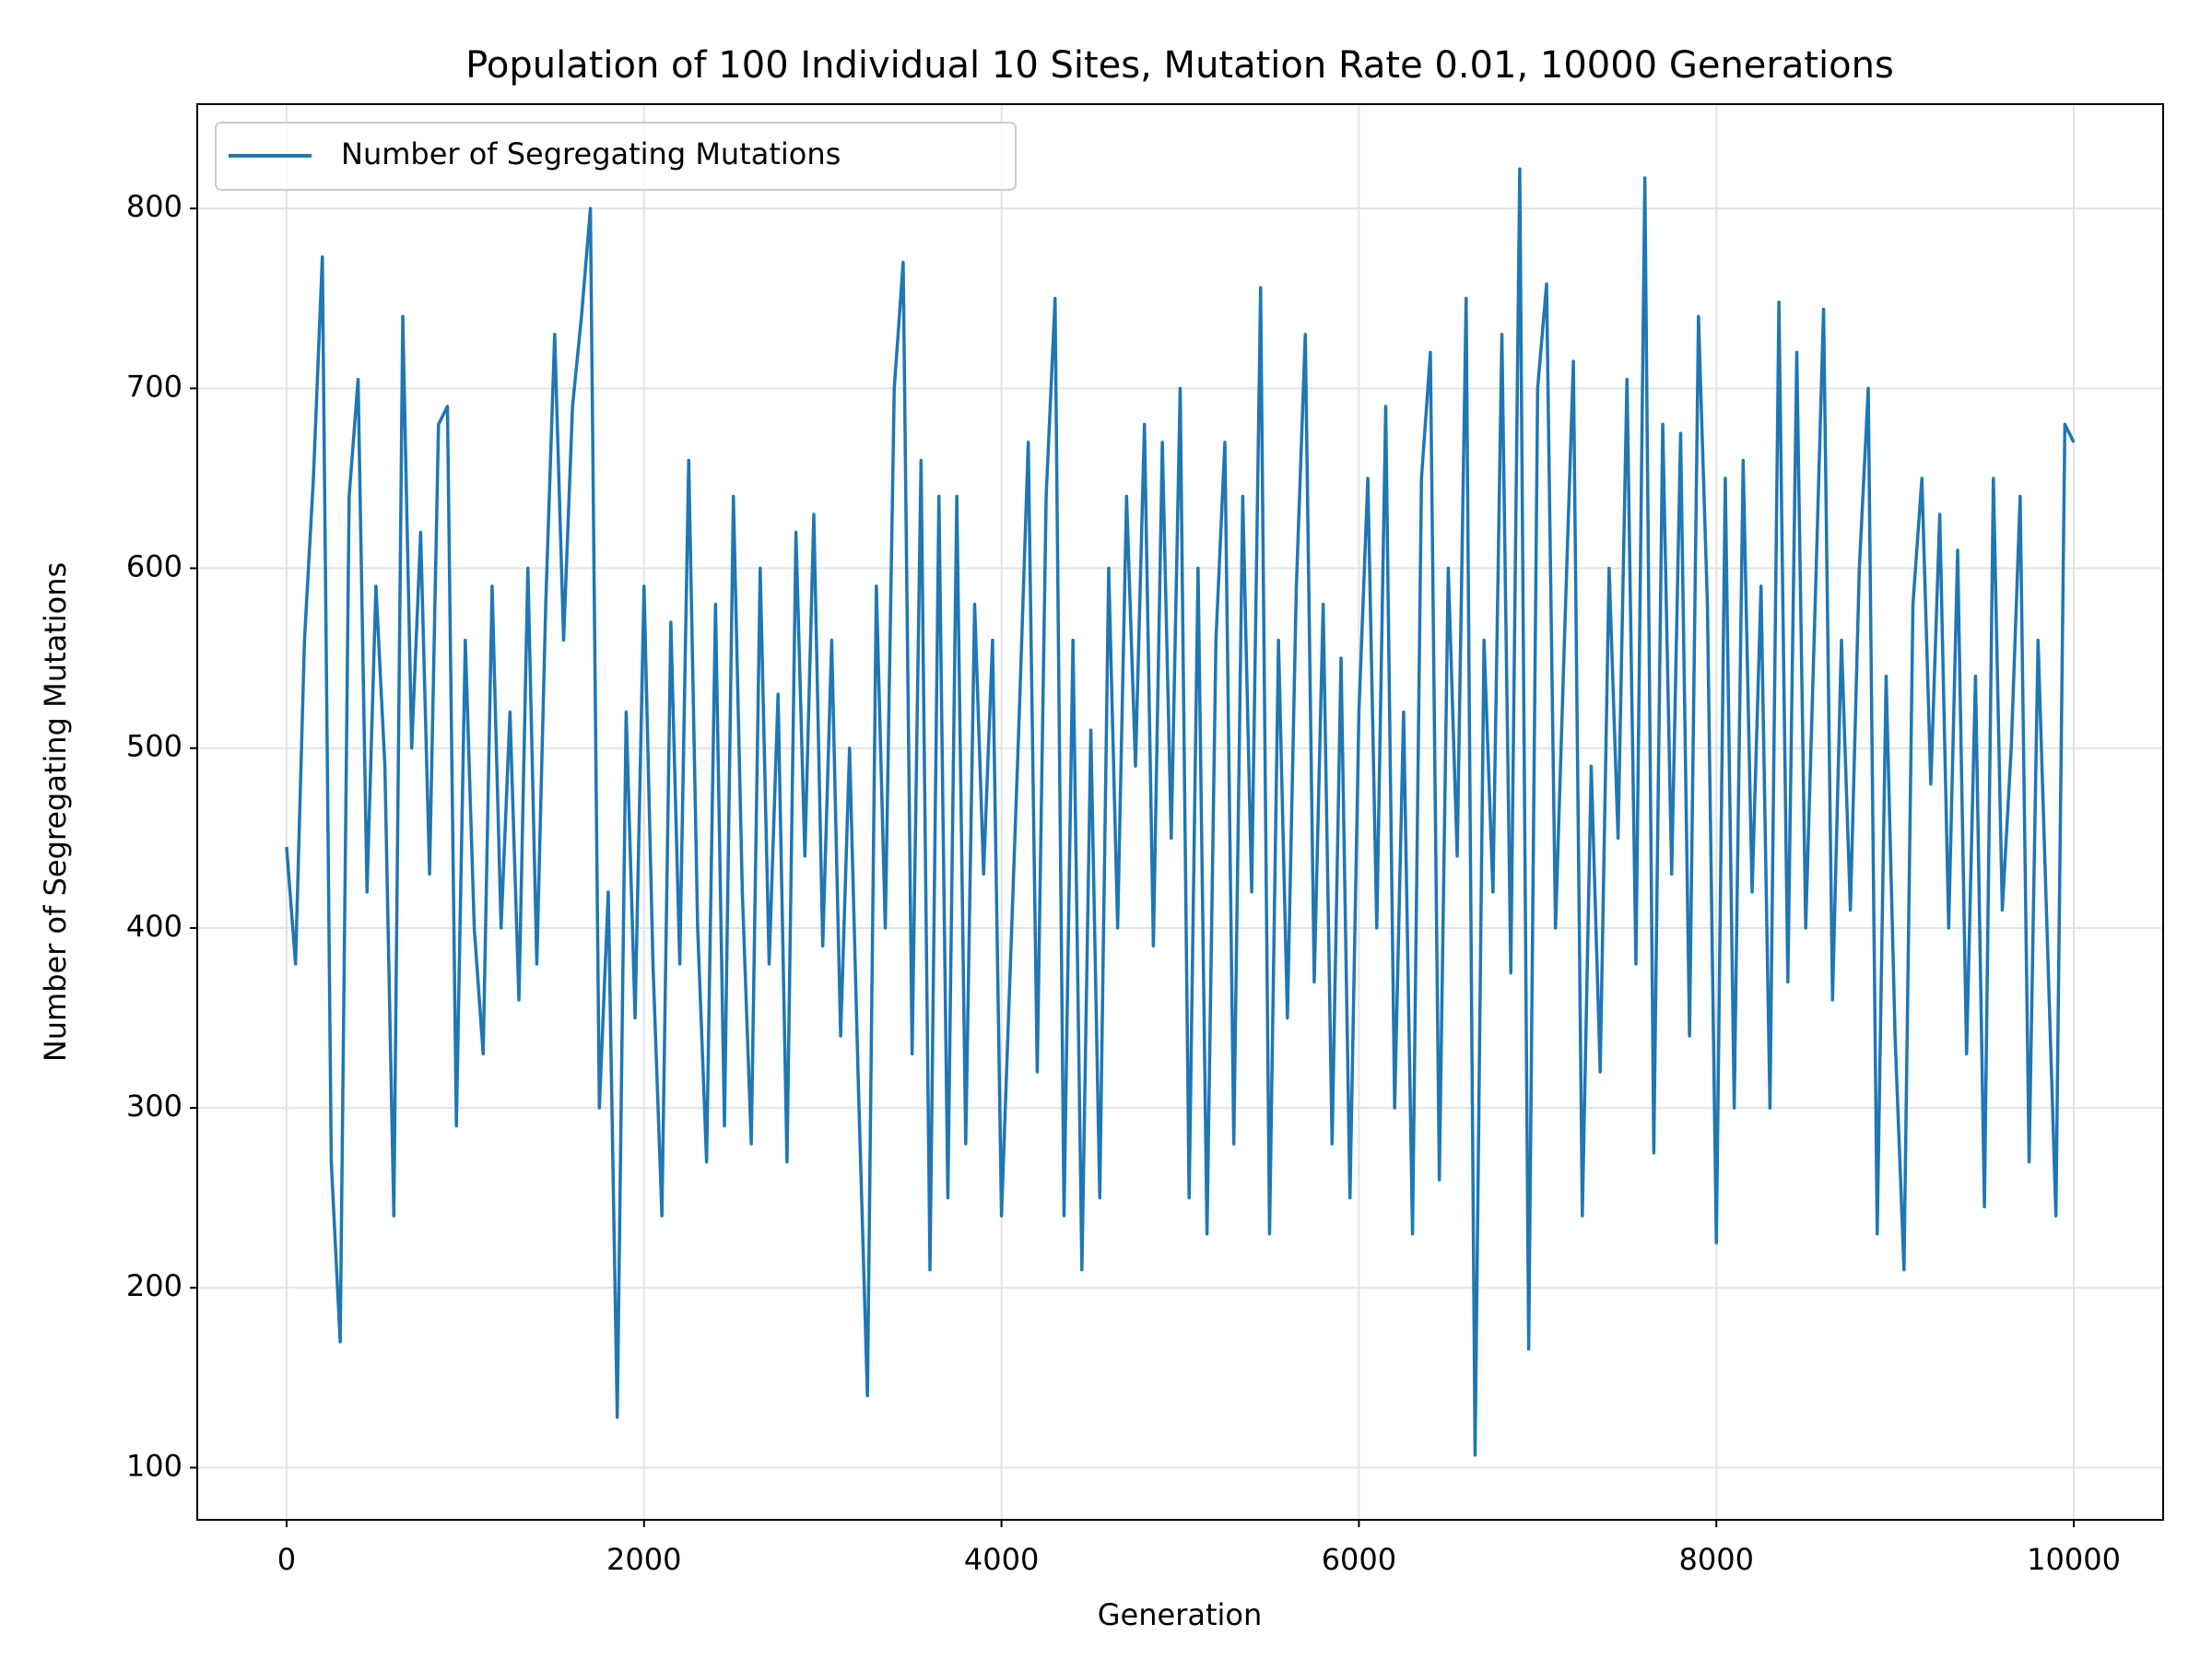  I want to click on y-tick-label: 300, so click(154, 1106).